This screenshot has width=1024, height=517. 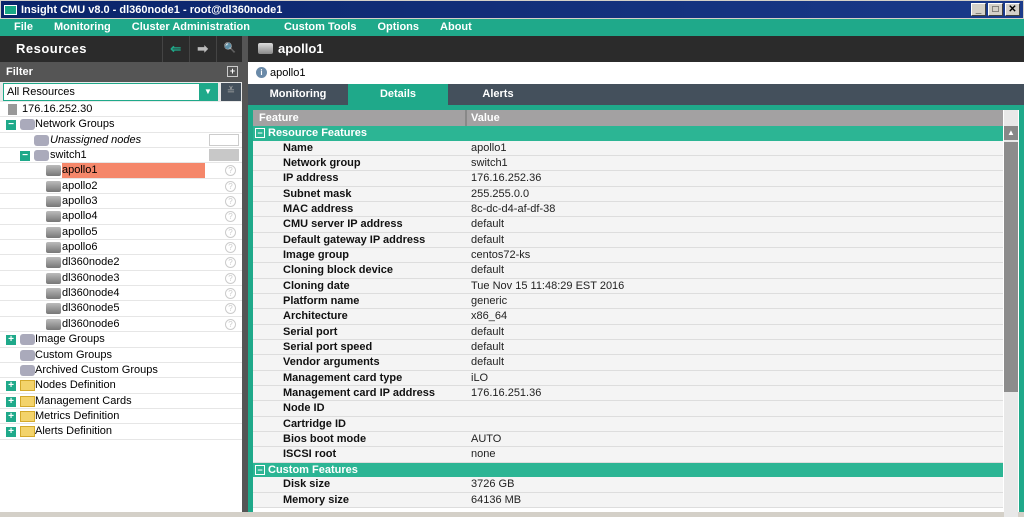 I want to click on menu-file: File, so click(x=23, y=27).